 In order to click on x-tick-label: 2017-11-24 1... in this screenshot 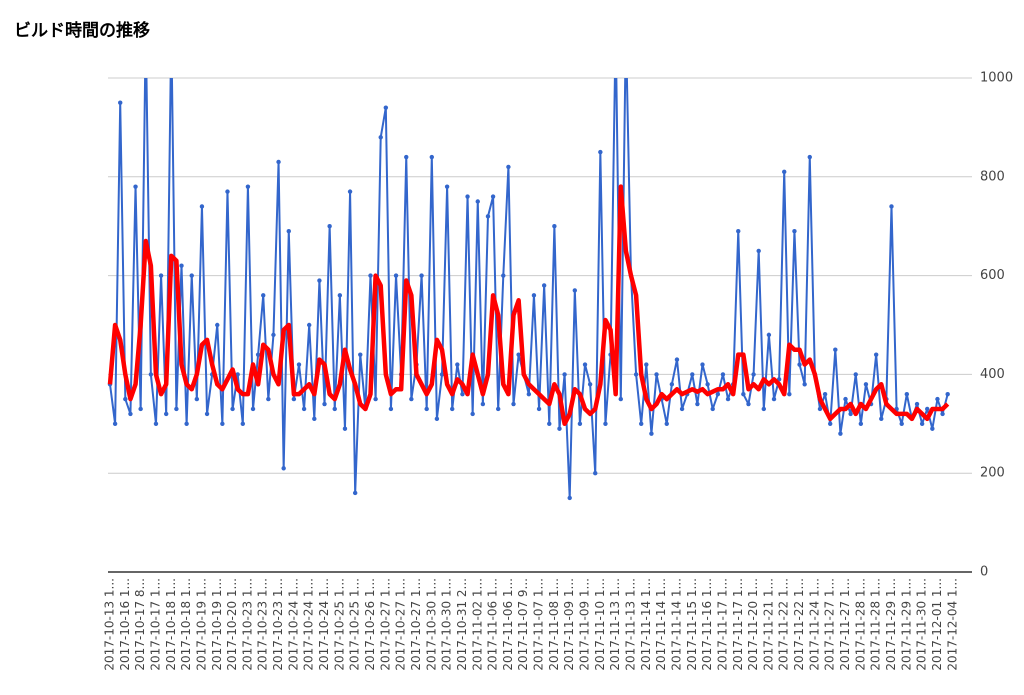, I will do `click(814, 624)`.